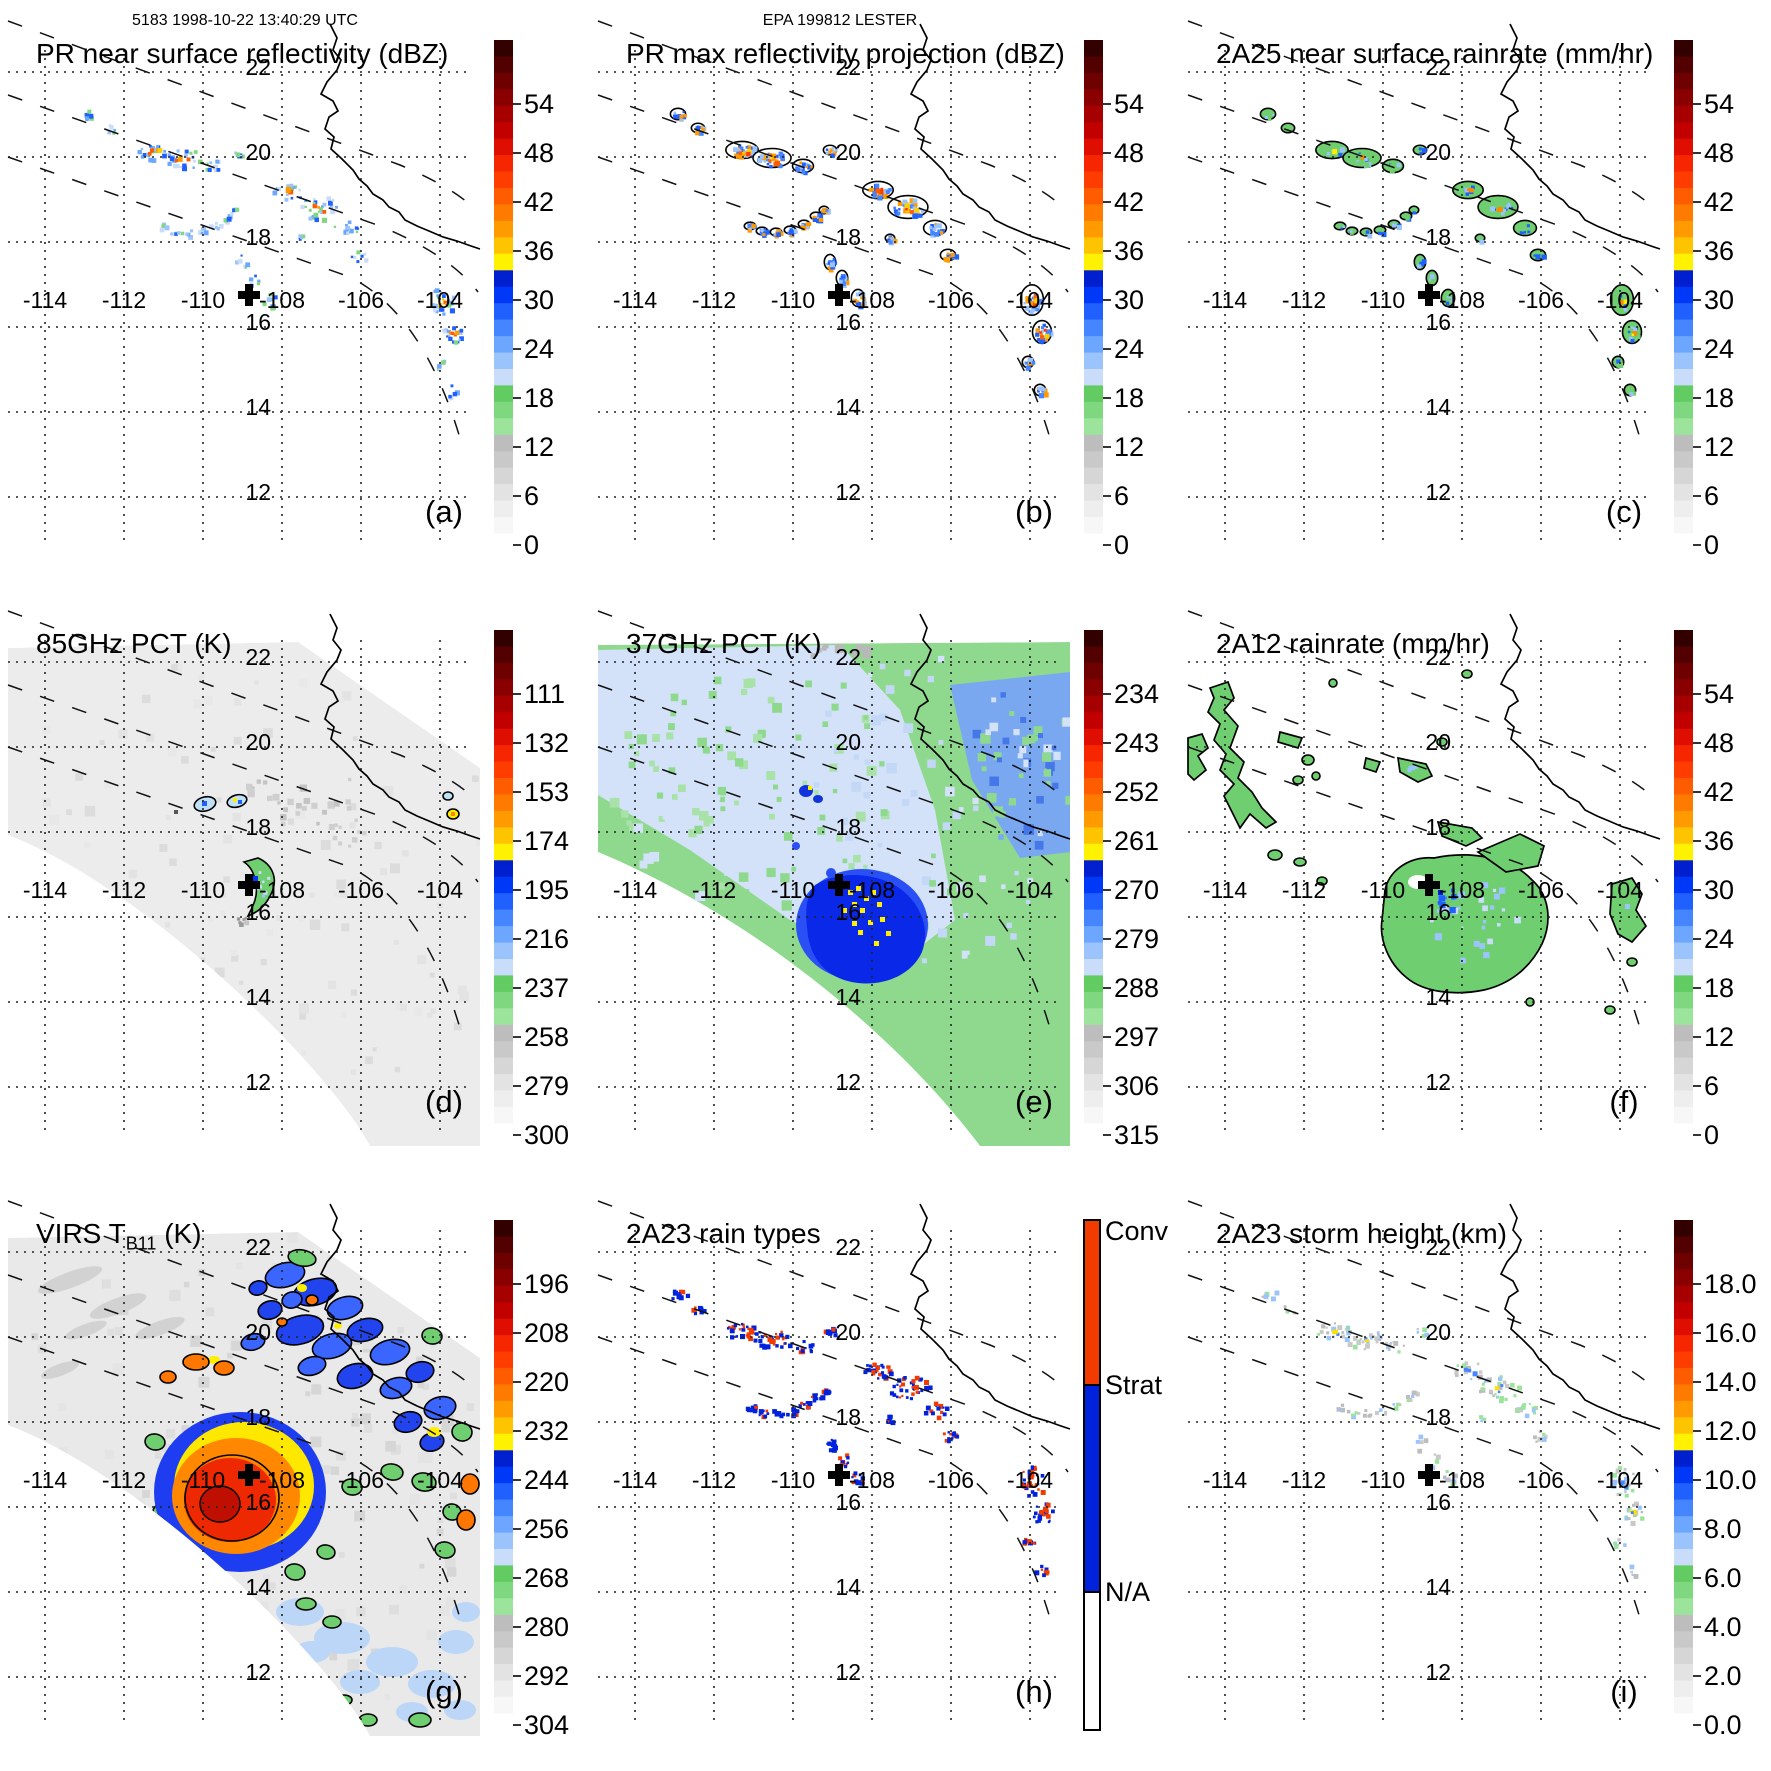 This screenshot has height=1771, width=1771. What do you see at coordinates (1034, 511) in the screenshot?
I see `panel-letter: (b)` at bounding box center [1034, 511].